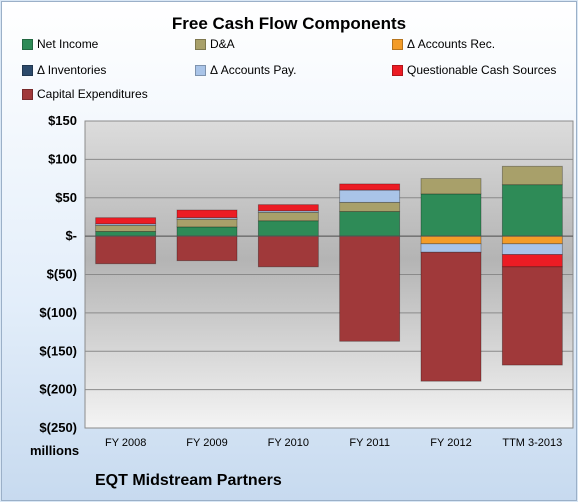 The width and height of the screenshot is (578, 502). Describe the element at coordinates (58, 427) in the screenshot. I see `y-tick-label: $(250)` at that location.